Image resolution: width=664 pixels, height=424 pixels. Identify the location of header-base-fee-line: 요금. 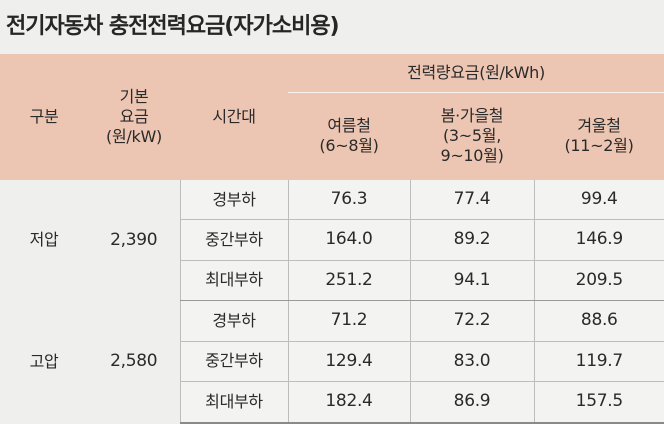
(134, 116).